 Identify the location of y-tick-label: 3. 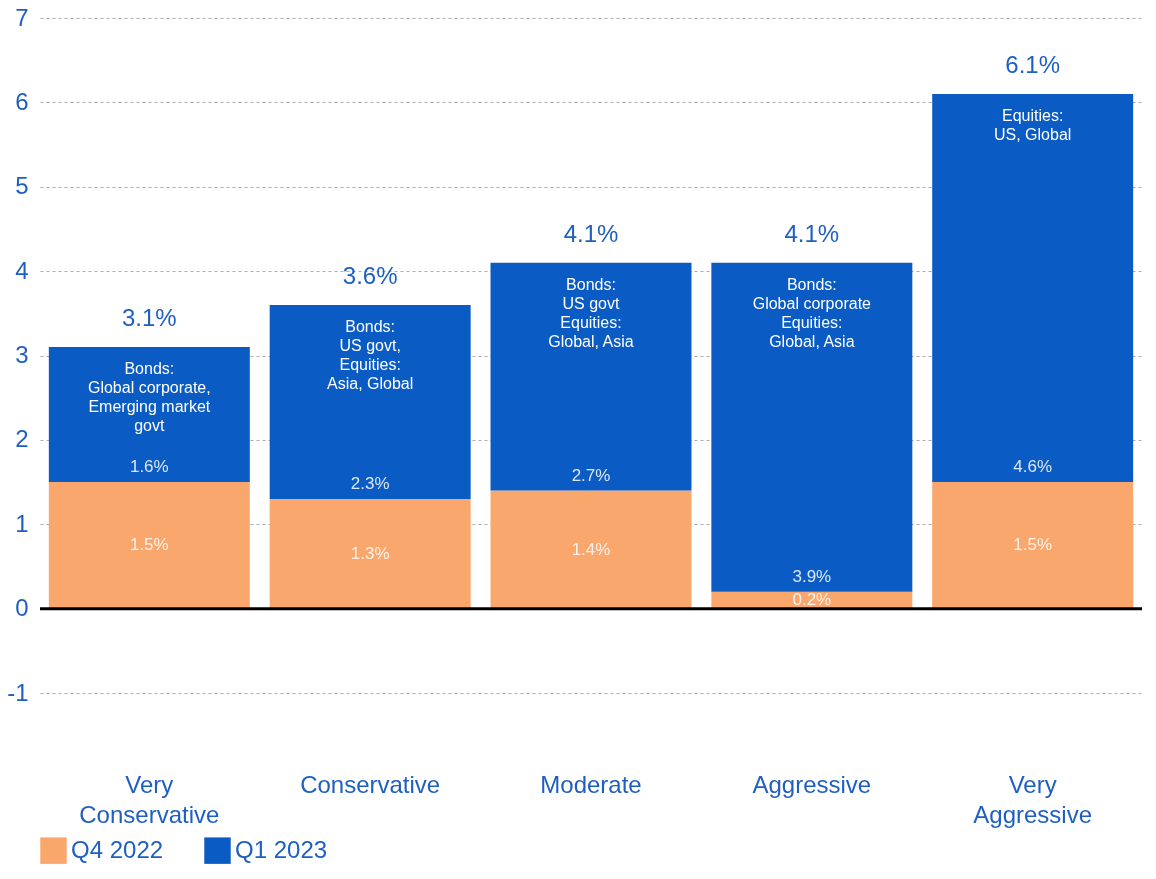
(22, 354).